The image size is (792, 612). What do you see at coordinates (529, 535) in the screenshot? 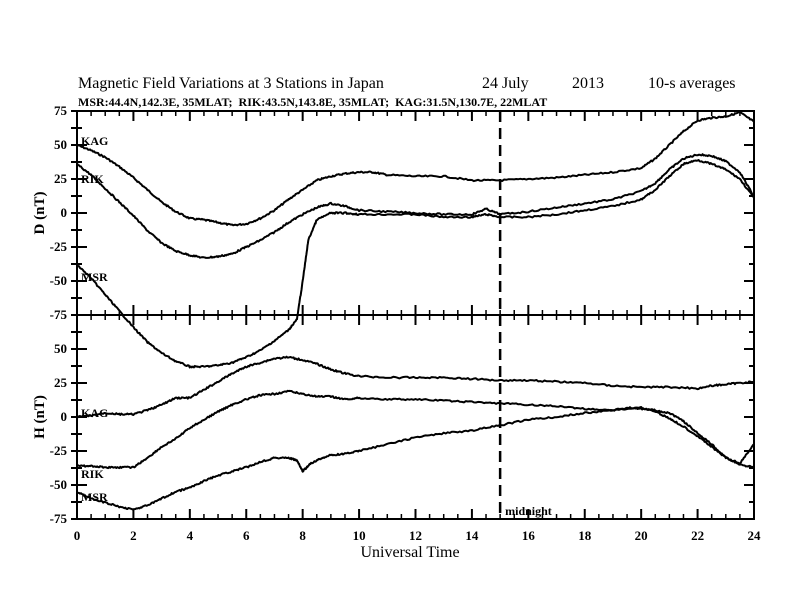
I see `x-tick-label: 16` at bounding box center [529, 535].